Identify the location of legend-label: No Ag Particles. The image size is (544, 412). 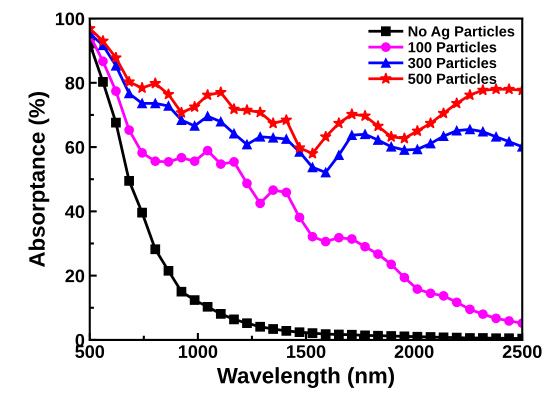
(461, 33).